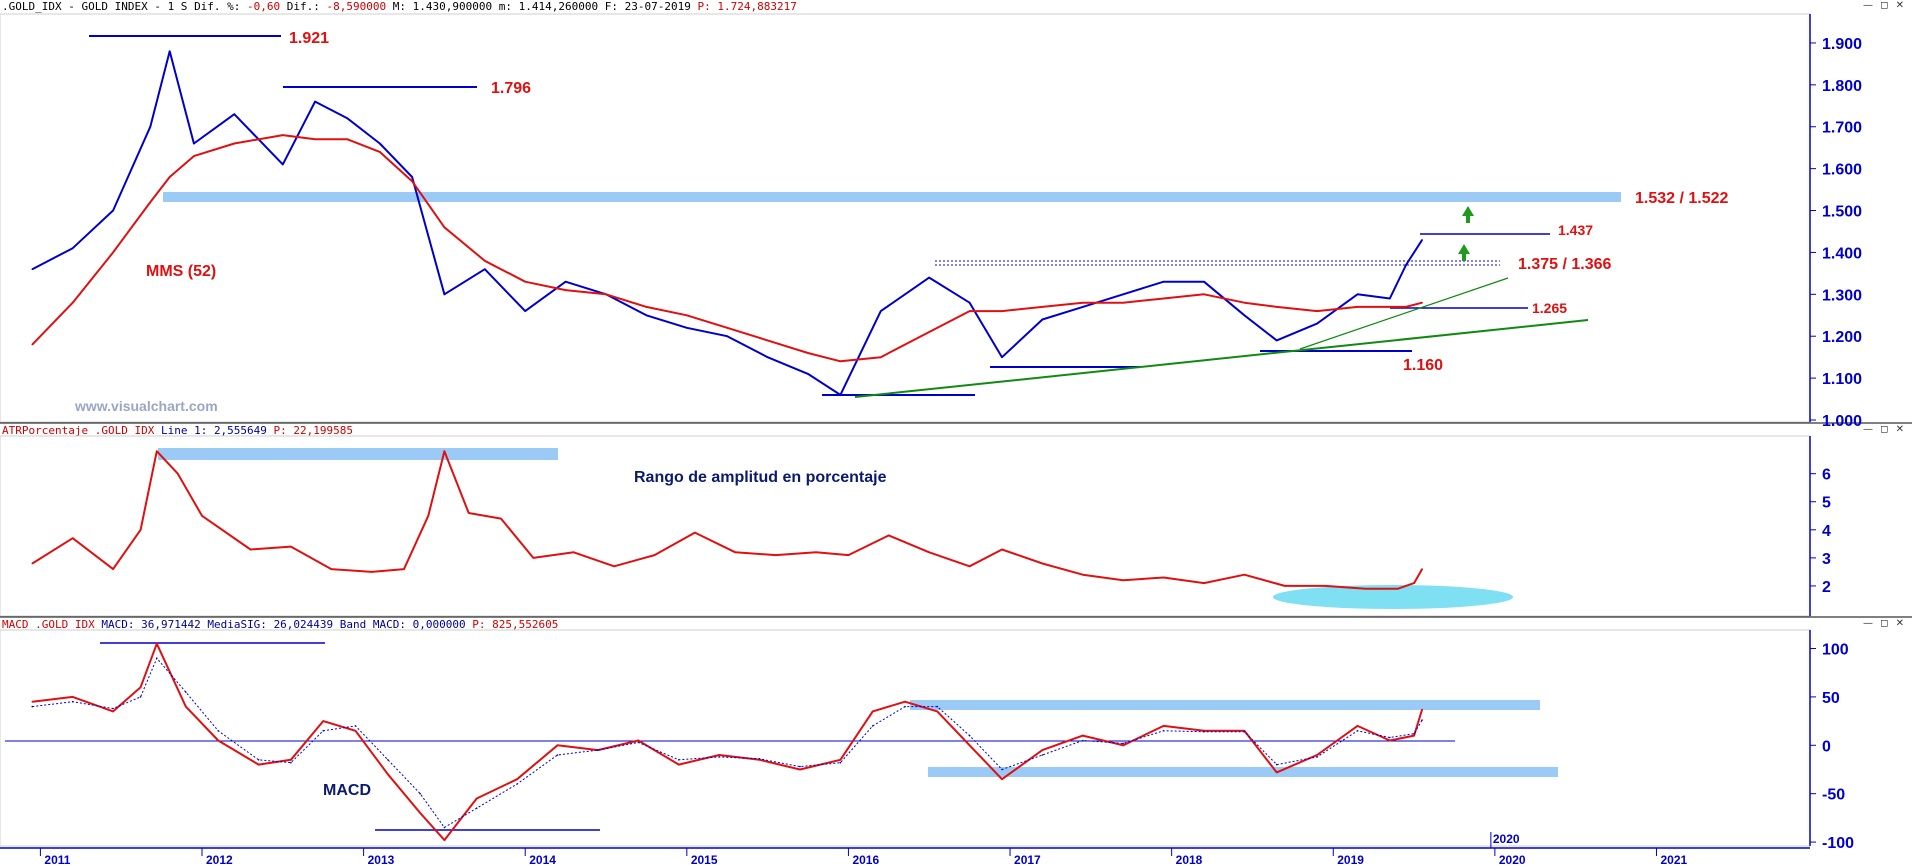  Describe the element at coordinates (1842, 44) in the screenshot. I see `y-tick-label: 1.900` at that location.